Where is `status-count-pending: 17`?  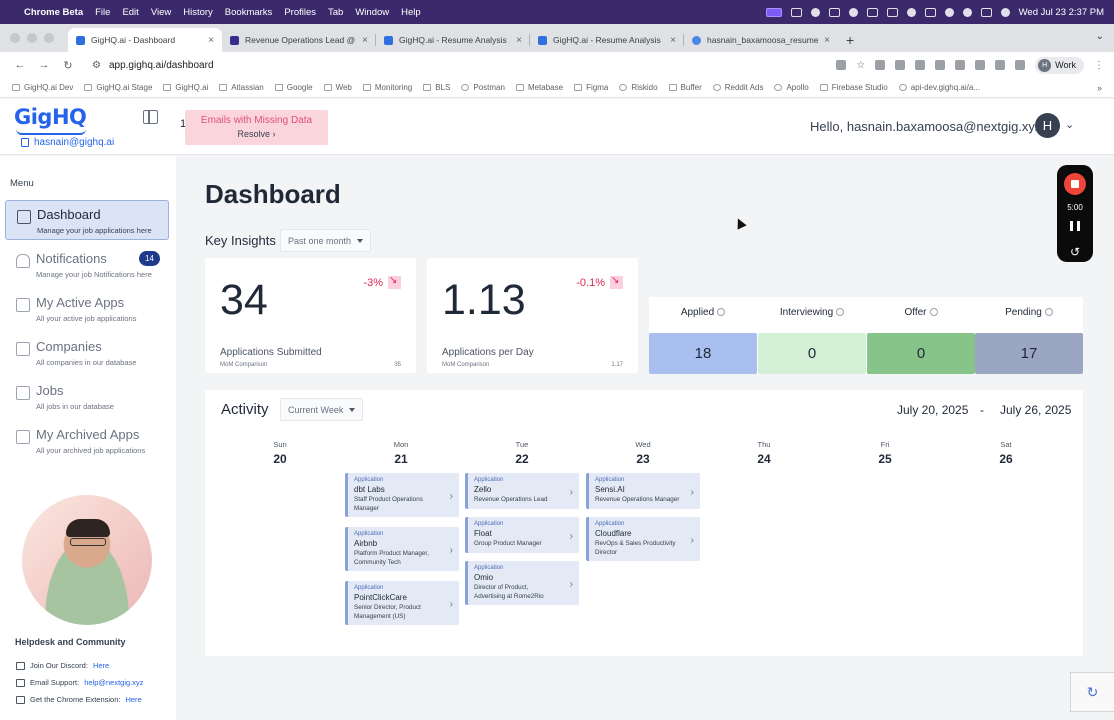
status-count-pending: 17 is located at coordinates (1029, 353).